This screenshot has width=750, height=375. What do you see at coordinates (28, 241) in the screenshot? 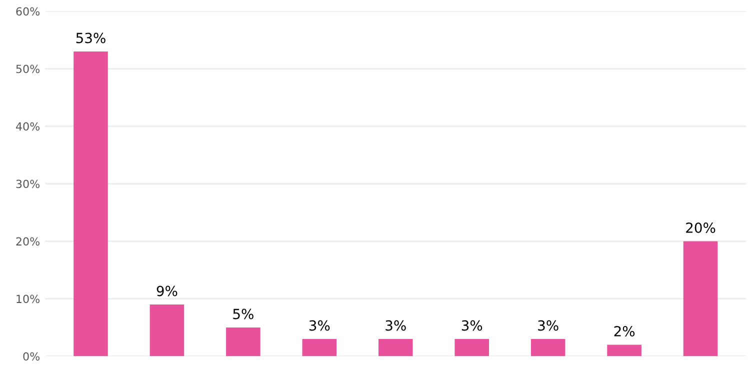
I see `y-tick-label: 20%` at bounding box center [28, 241].